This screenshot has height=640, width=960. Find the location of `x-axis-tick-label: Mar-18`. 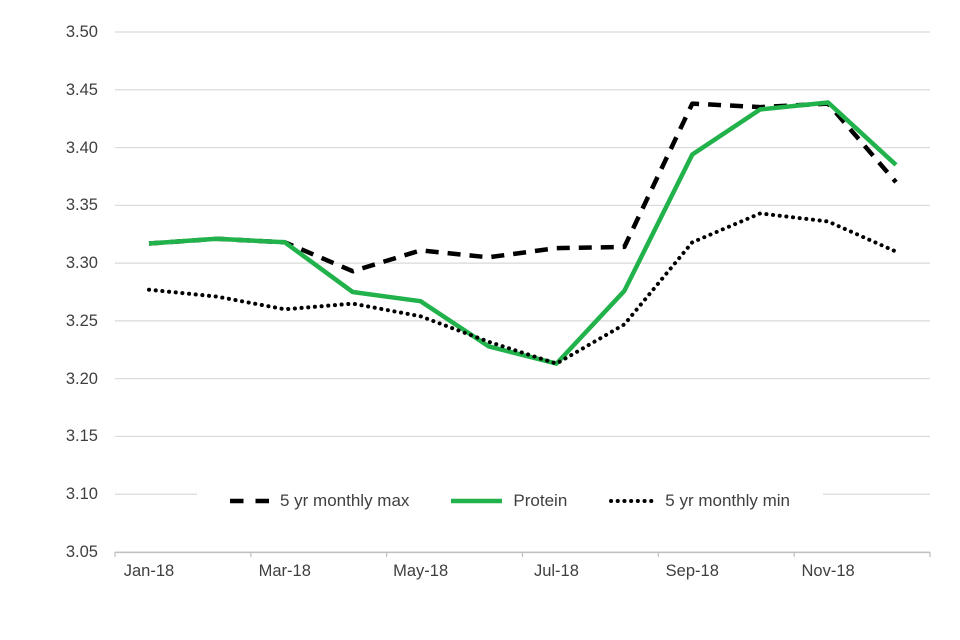

x-axis-tick-label: Mar-18 is located at coordinates (284, 571).